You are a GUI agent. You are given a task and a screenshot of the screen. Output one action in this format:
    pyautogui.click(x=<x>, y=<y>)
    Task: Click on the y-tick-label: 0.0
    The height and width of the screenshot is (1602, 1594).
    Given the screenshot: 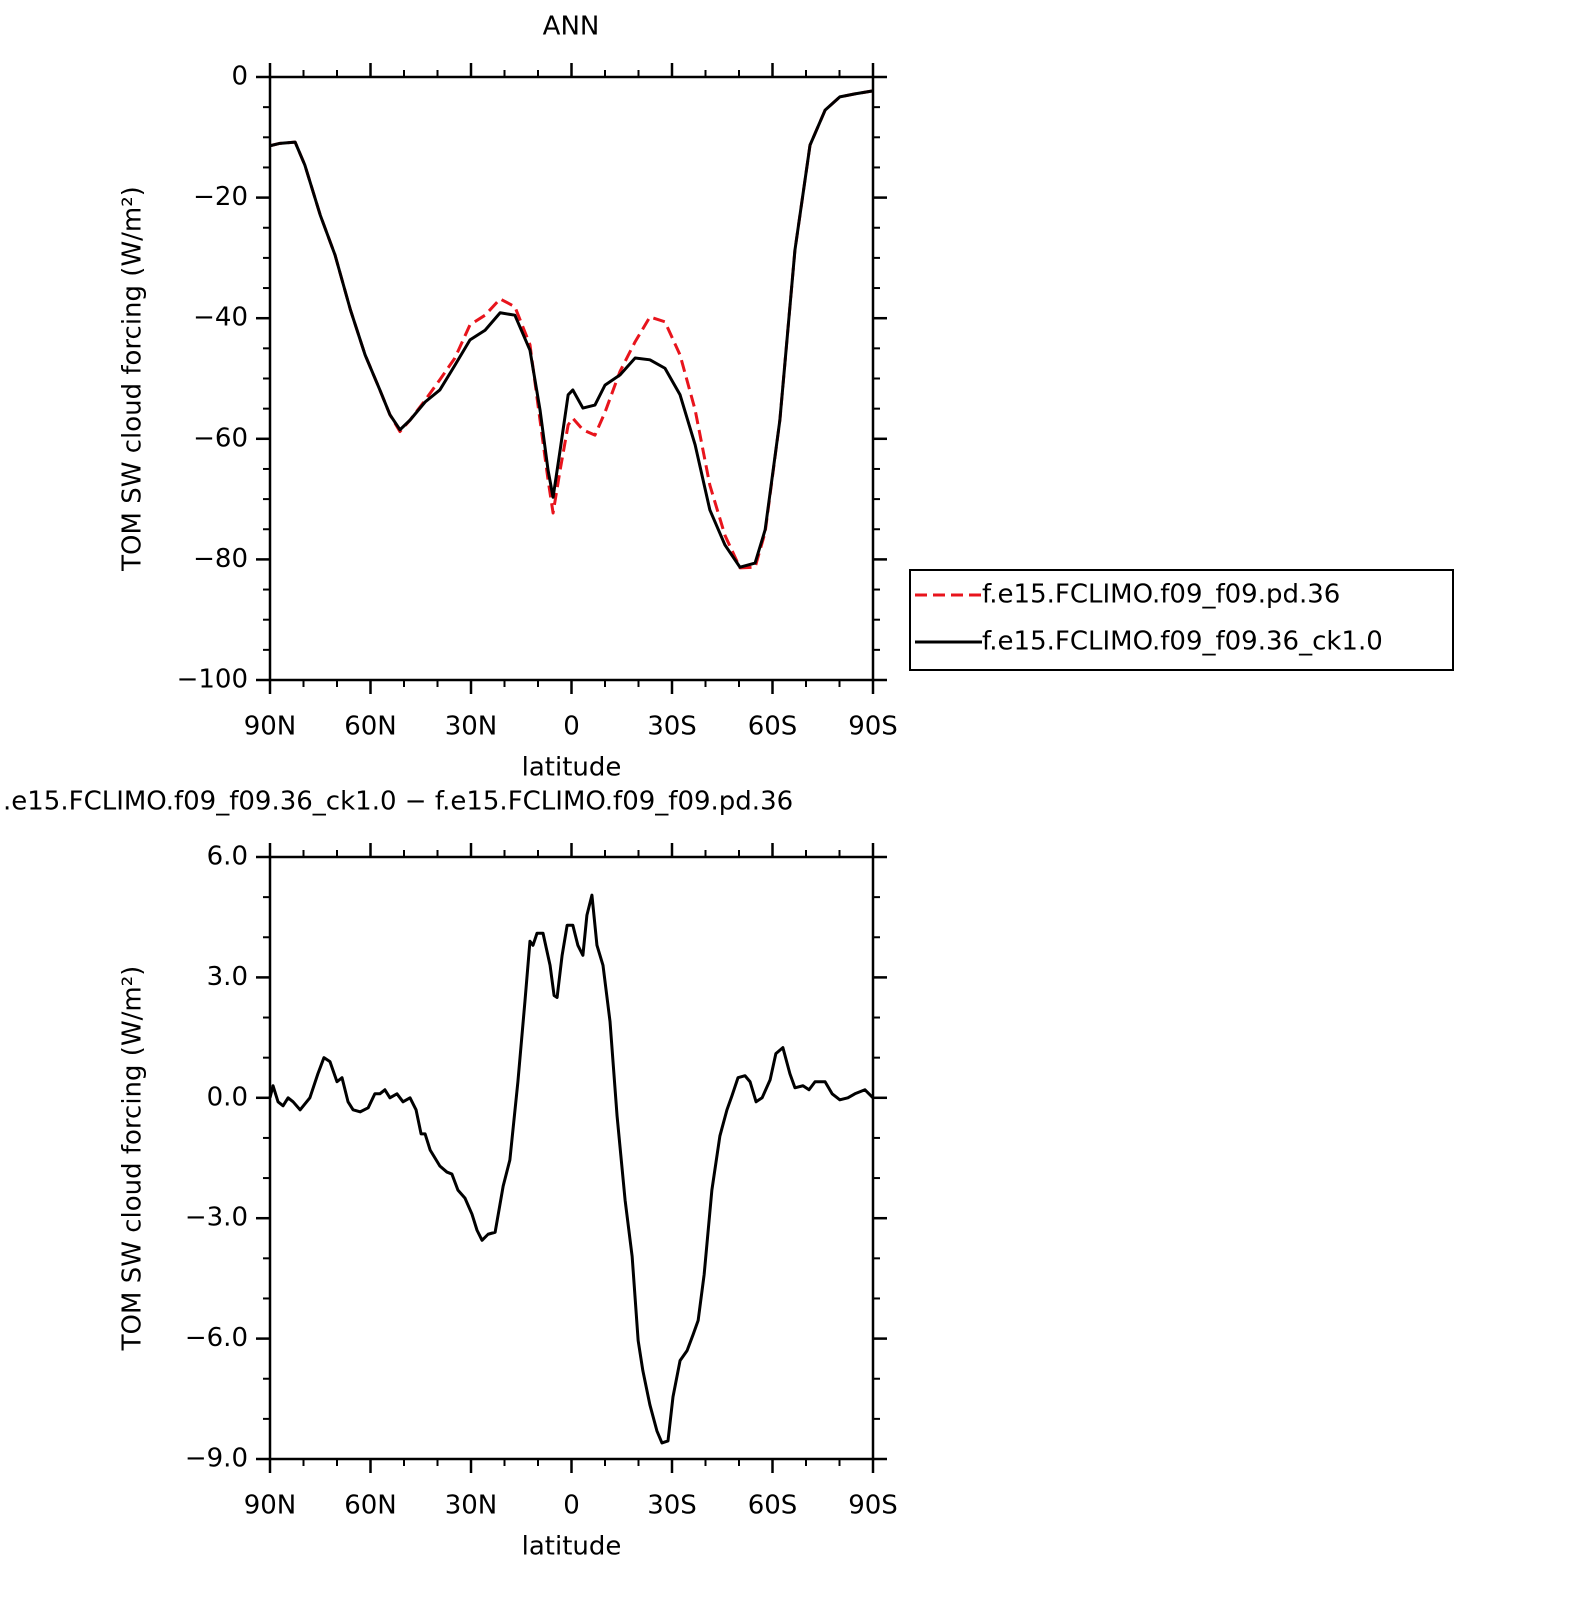 What is the action you would take?
    pyautogui.click(x=227, y=1097)
    